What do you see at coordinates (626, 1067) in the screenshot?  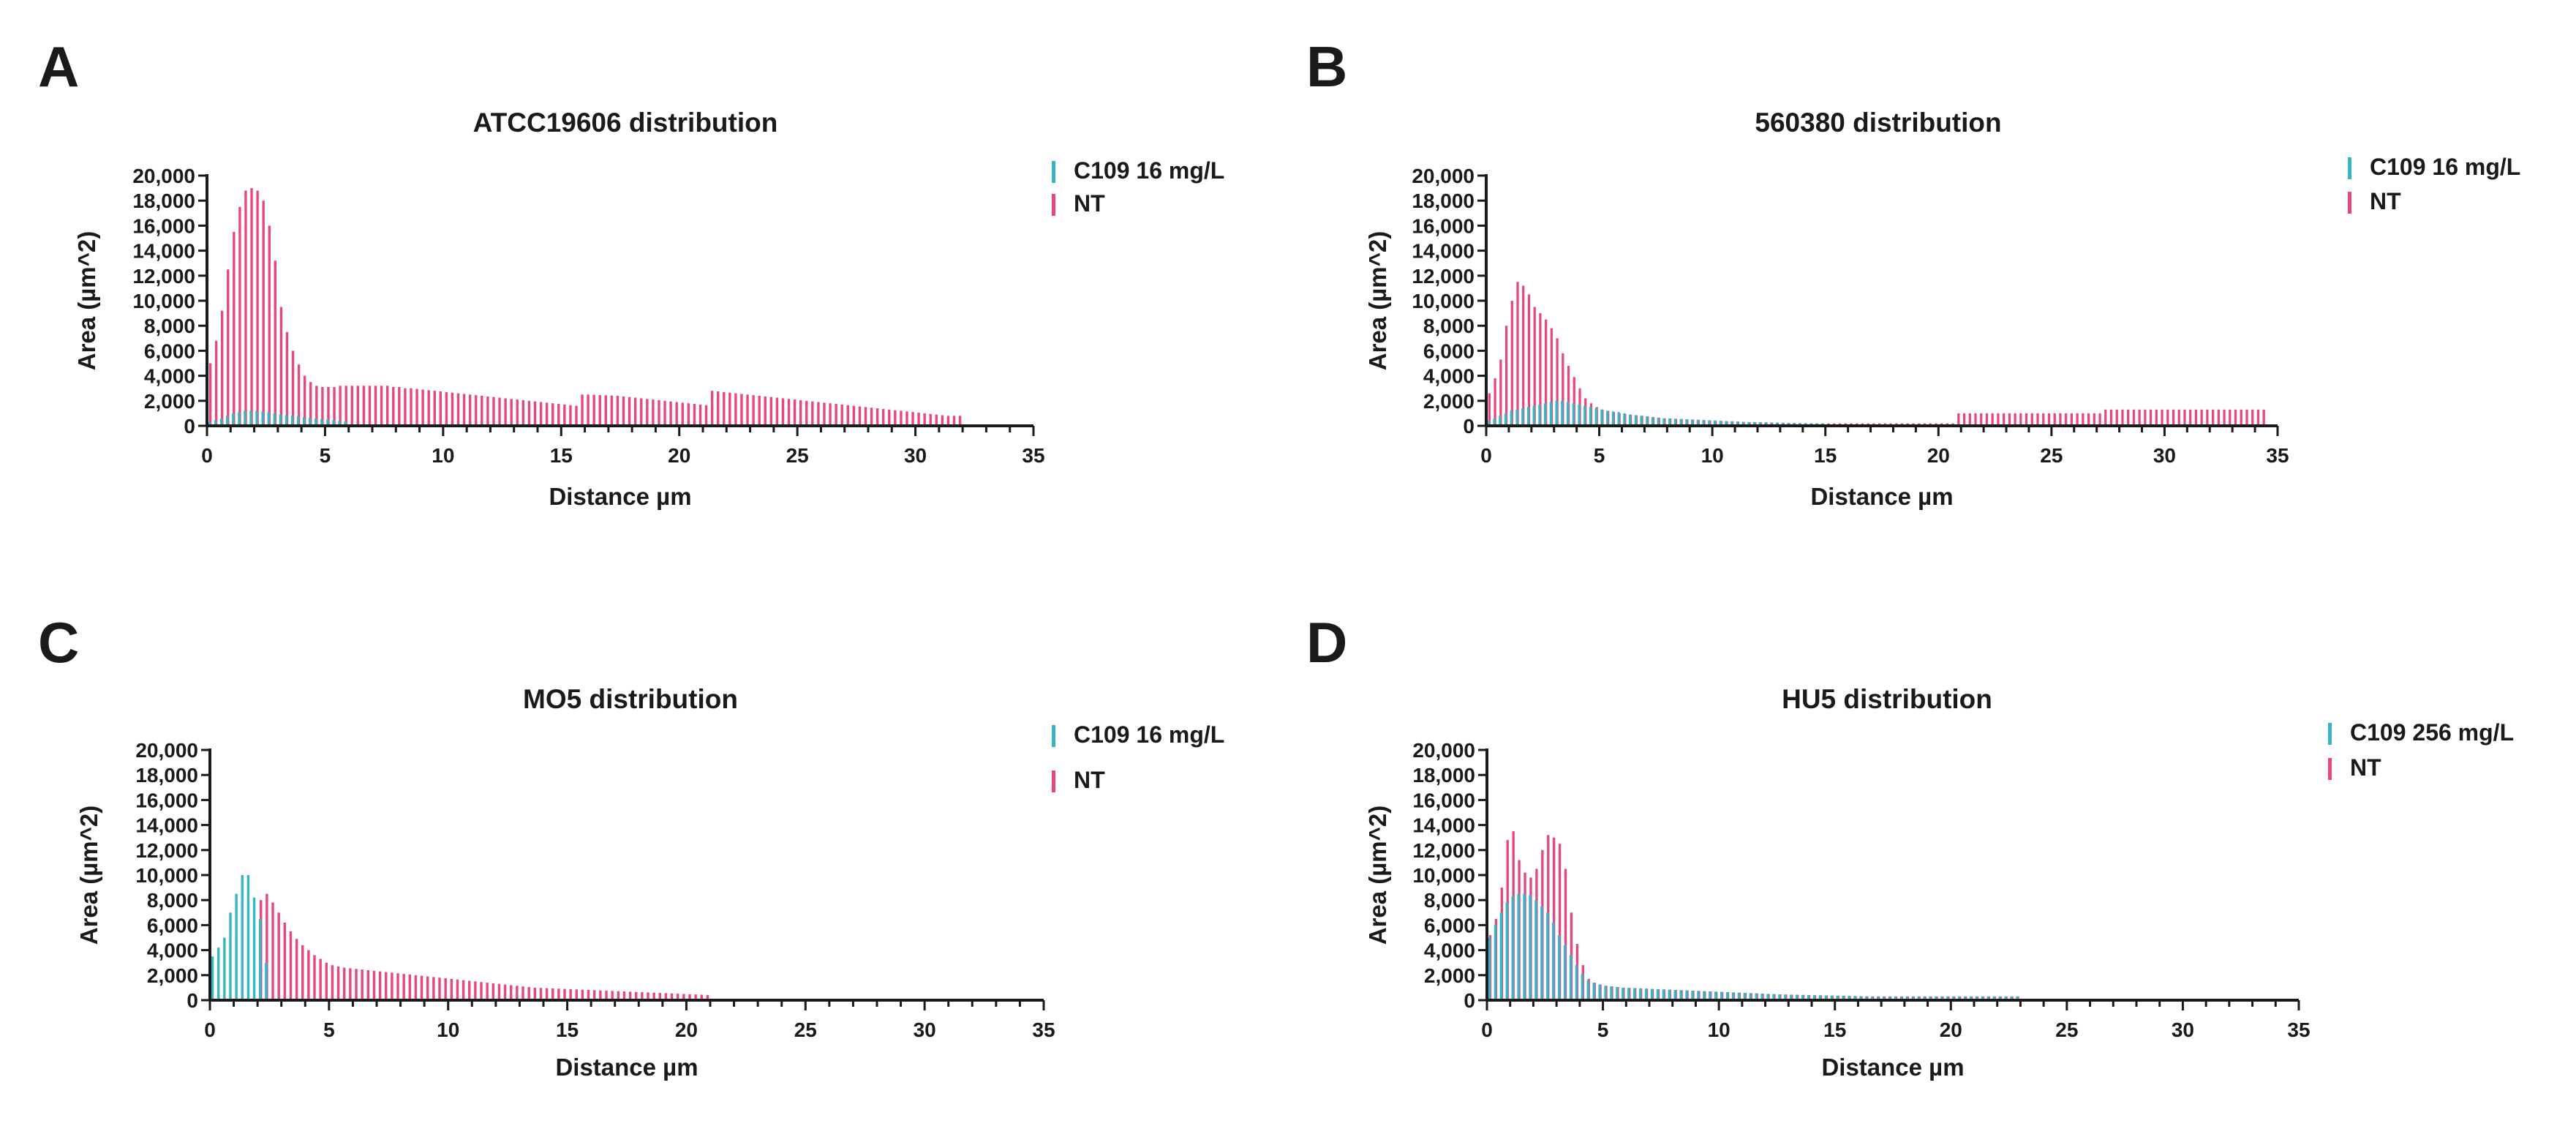 I see `x-axis-label: Distance µm` at bounding box center [626, 1067].